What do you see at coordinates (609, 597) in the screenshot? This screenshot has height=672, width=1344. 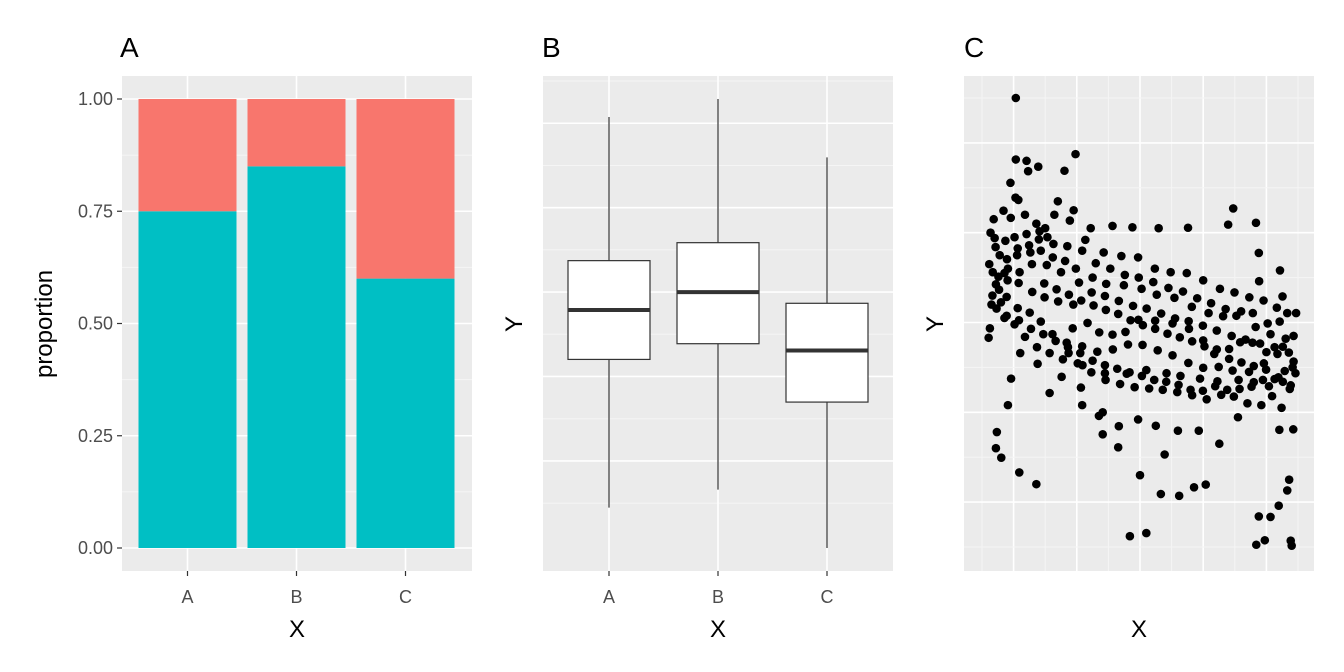 I see `panel-b-x-tick-label: A` at bounding box center [609, 597].